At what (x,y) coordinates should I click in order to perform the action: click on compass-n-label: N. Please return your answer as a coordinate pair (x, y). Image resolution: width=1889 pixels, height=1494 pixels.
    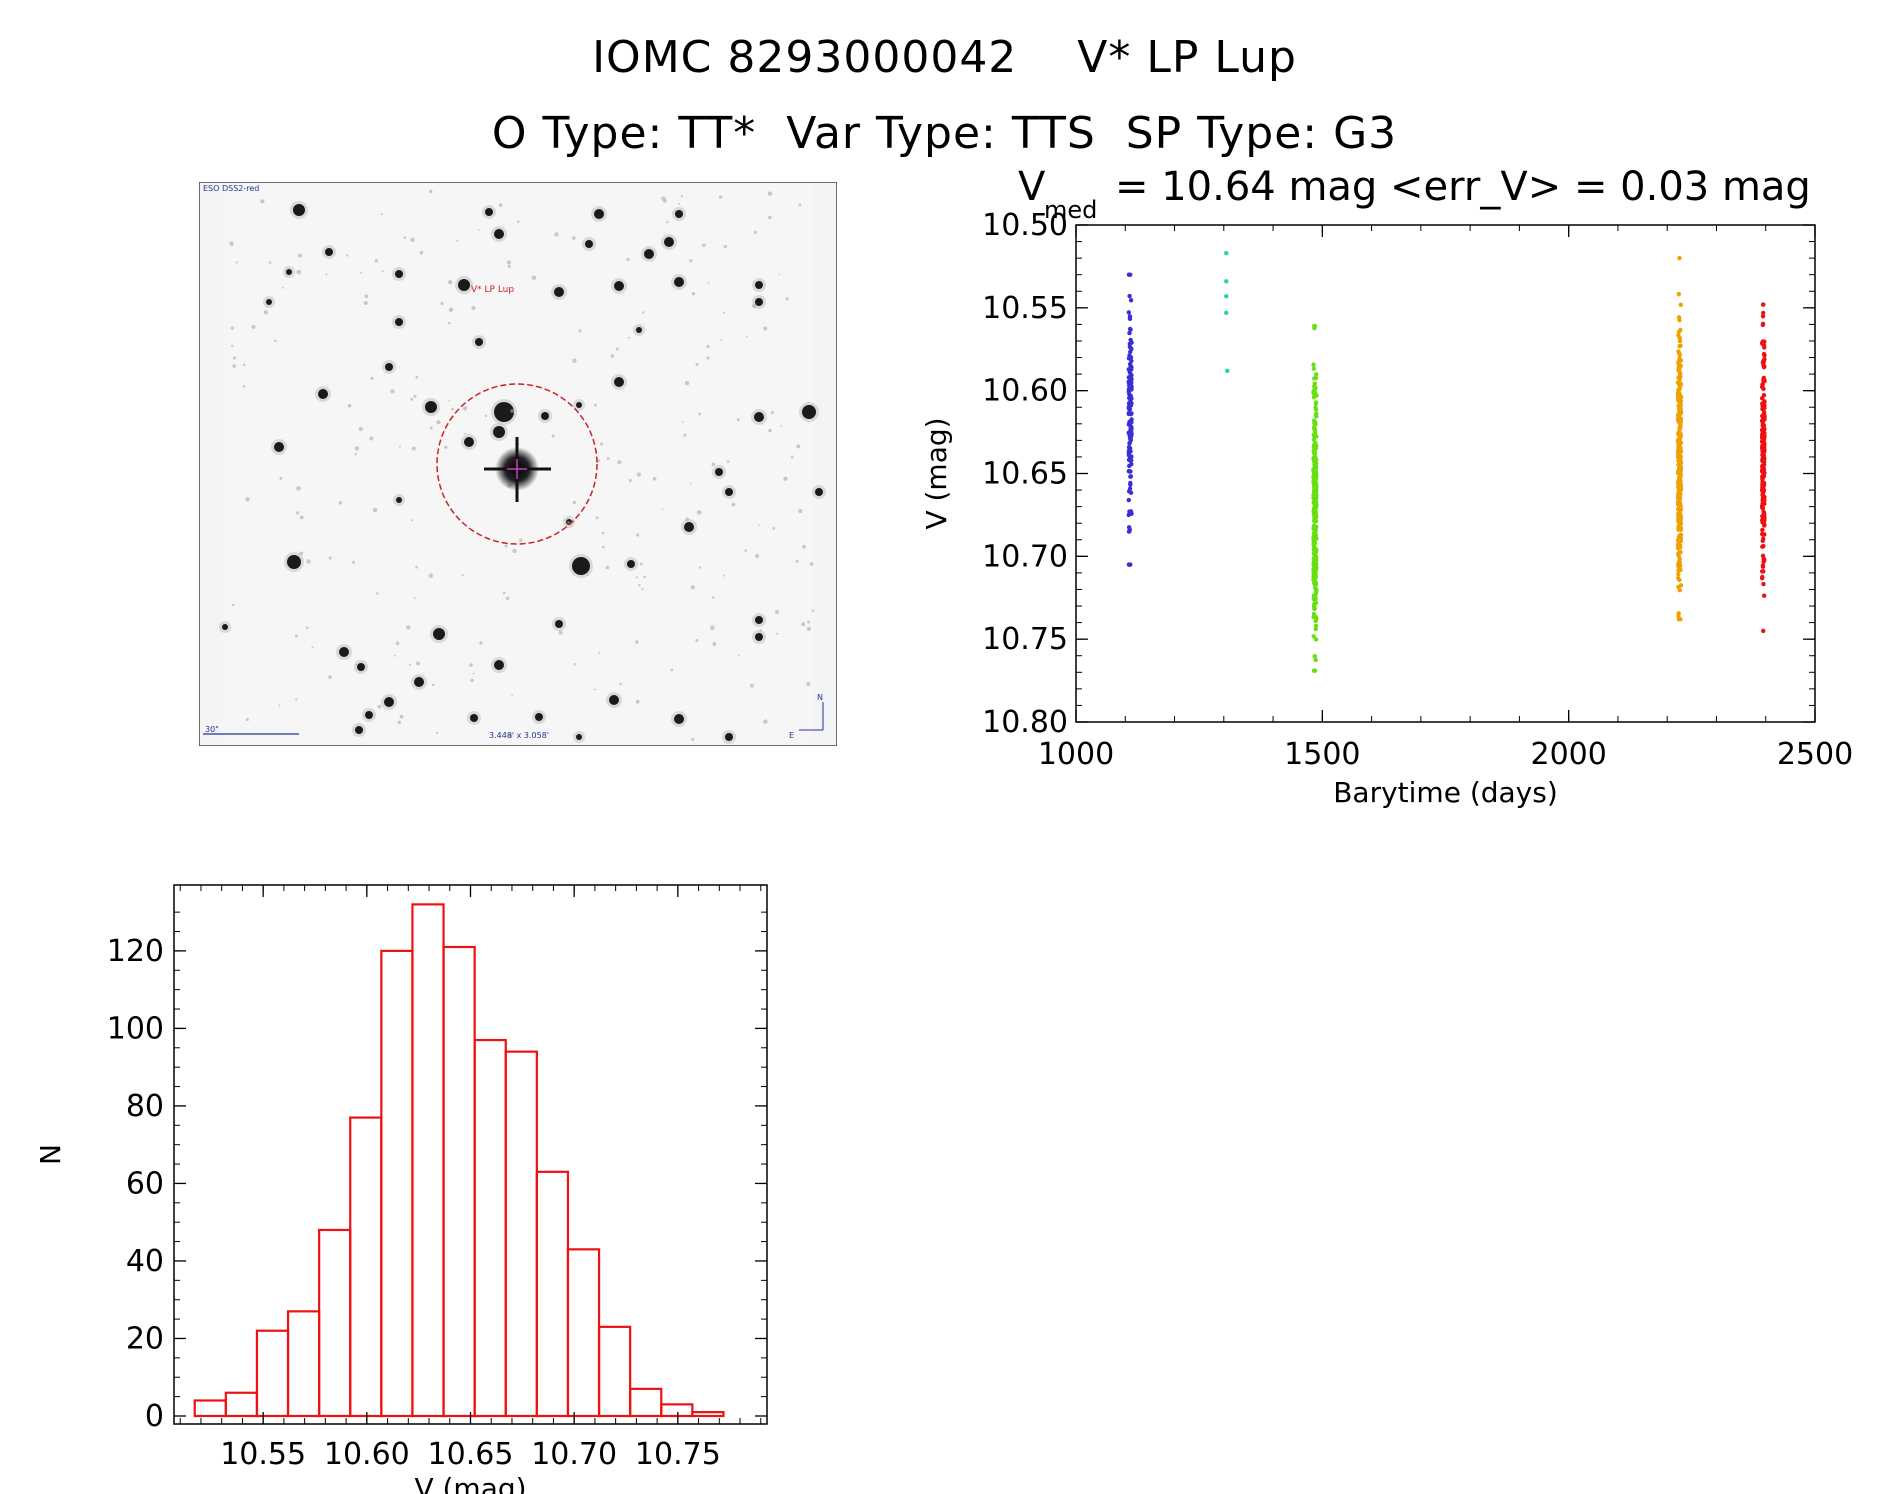
    Looking at the image, I should click on (820, 697).